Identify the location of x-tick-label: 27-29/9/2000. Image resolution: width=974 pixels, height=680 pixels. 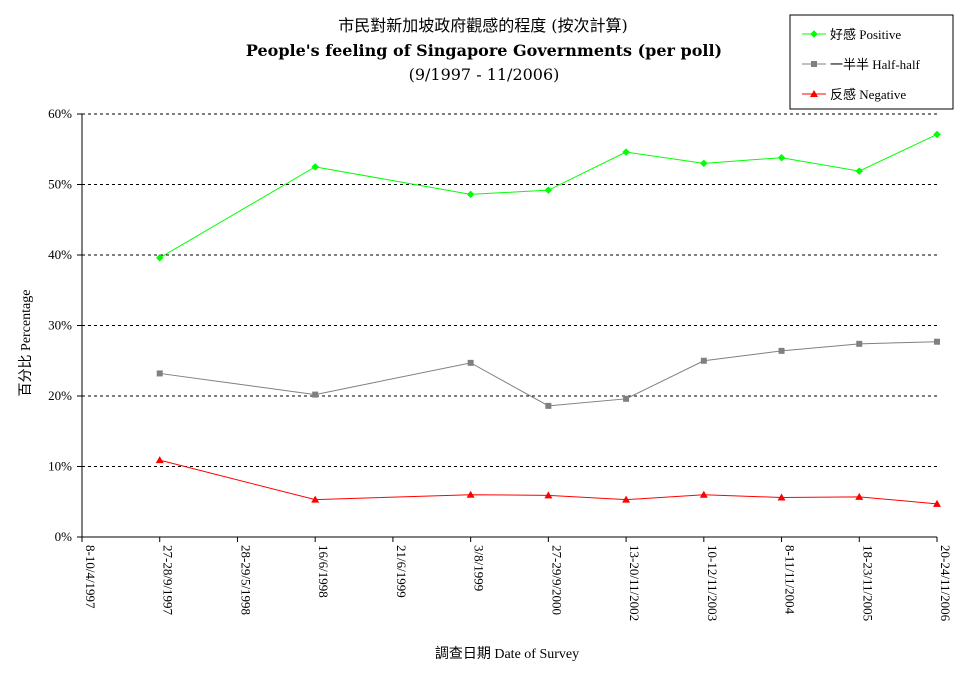
(556, 580).